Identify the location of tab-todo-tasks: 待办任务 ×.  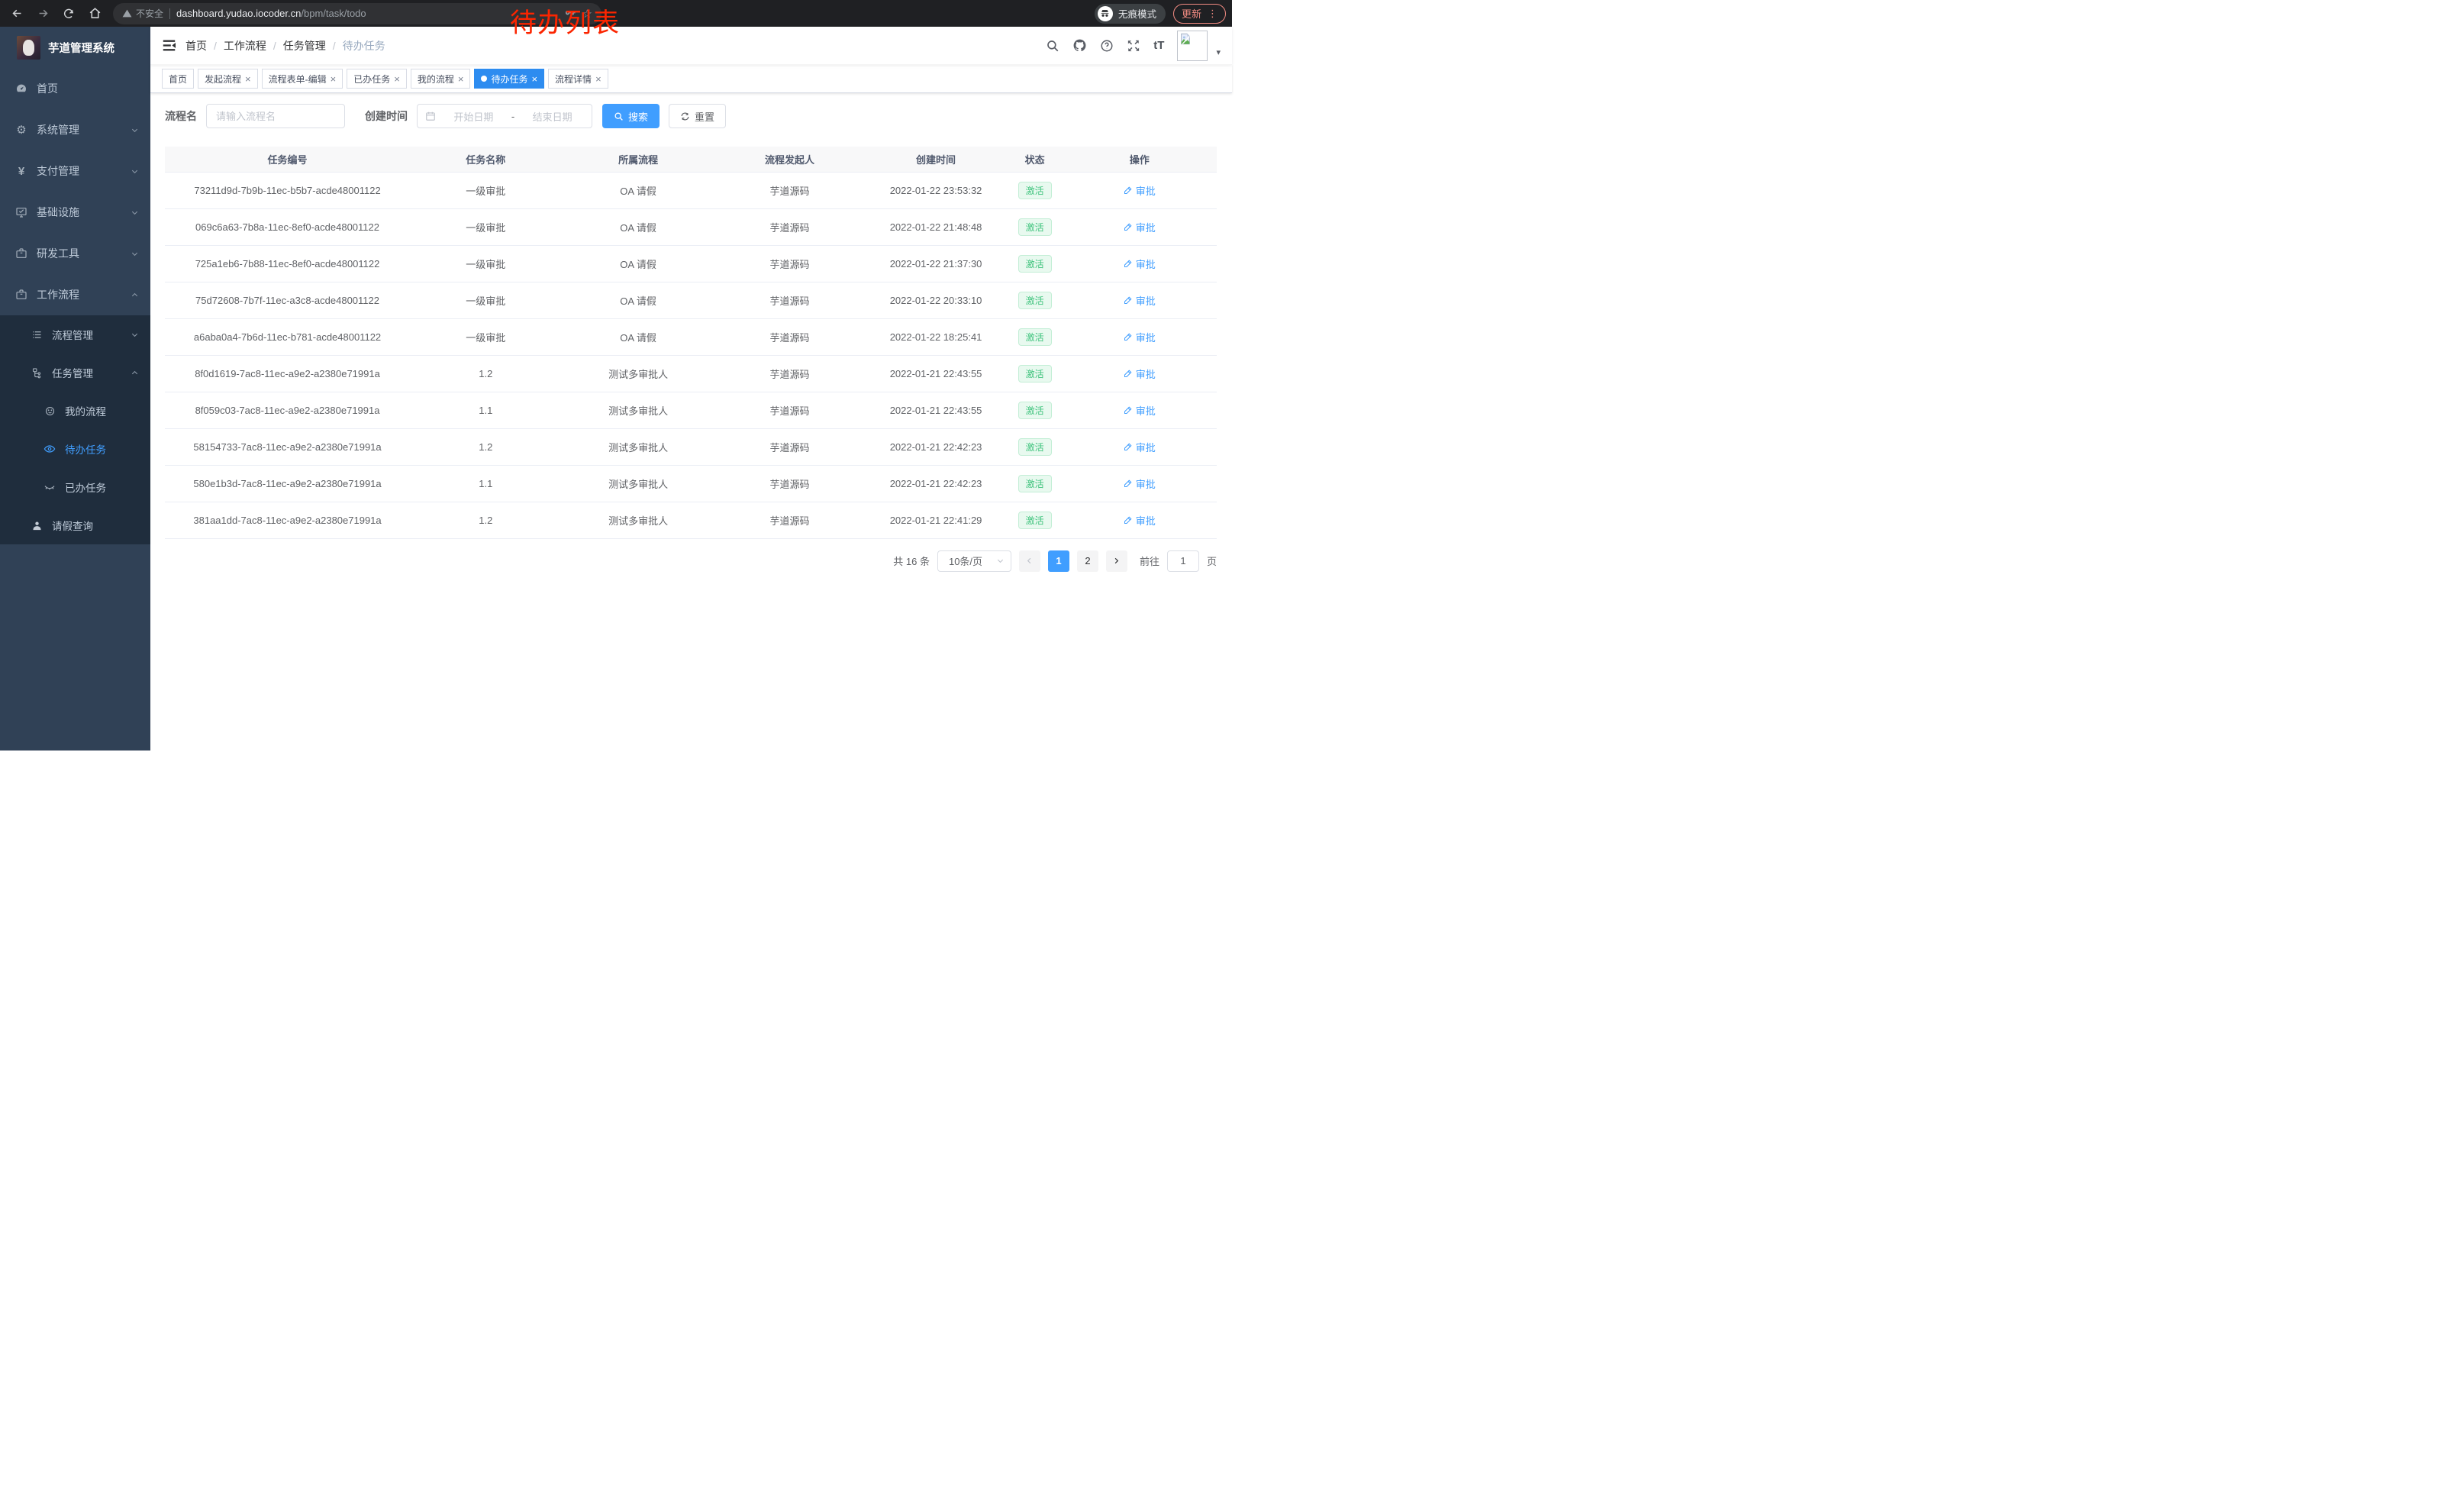
(510, 79).